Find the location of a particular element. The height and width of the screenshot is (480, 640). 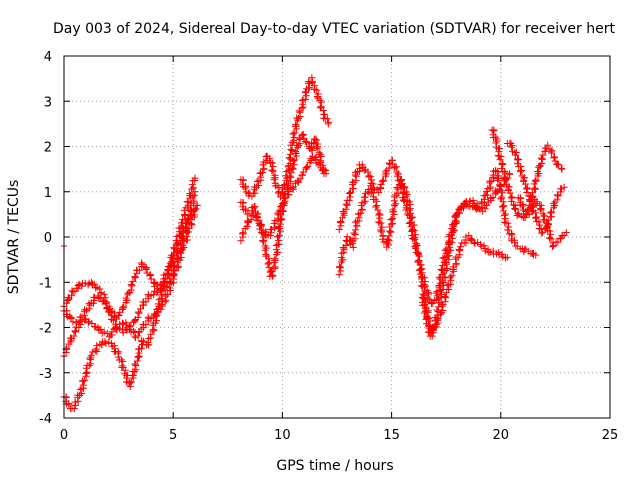

x-tick-label: 25 is located at coordinates (610, 435).